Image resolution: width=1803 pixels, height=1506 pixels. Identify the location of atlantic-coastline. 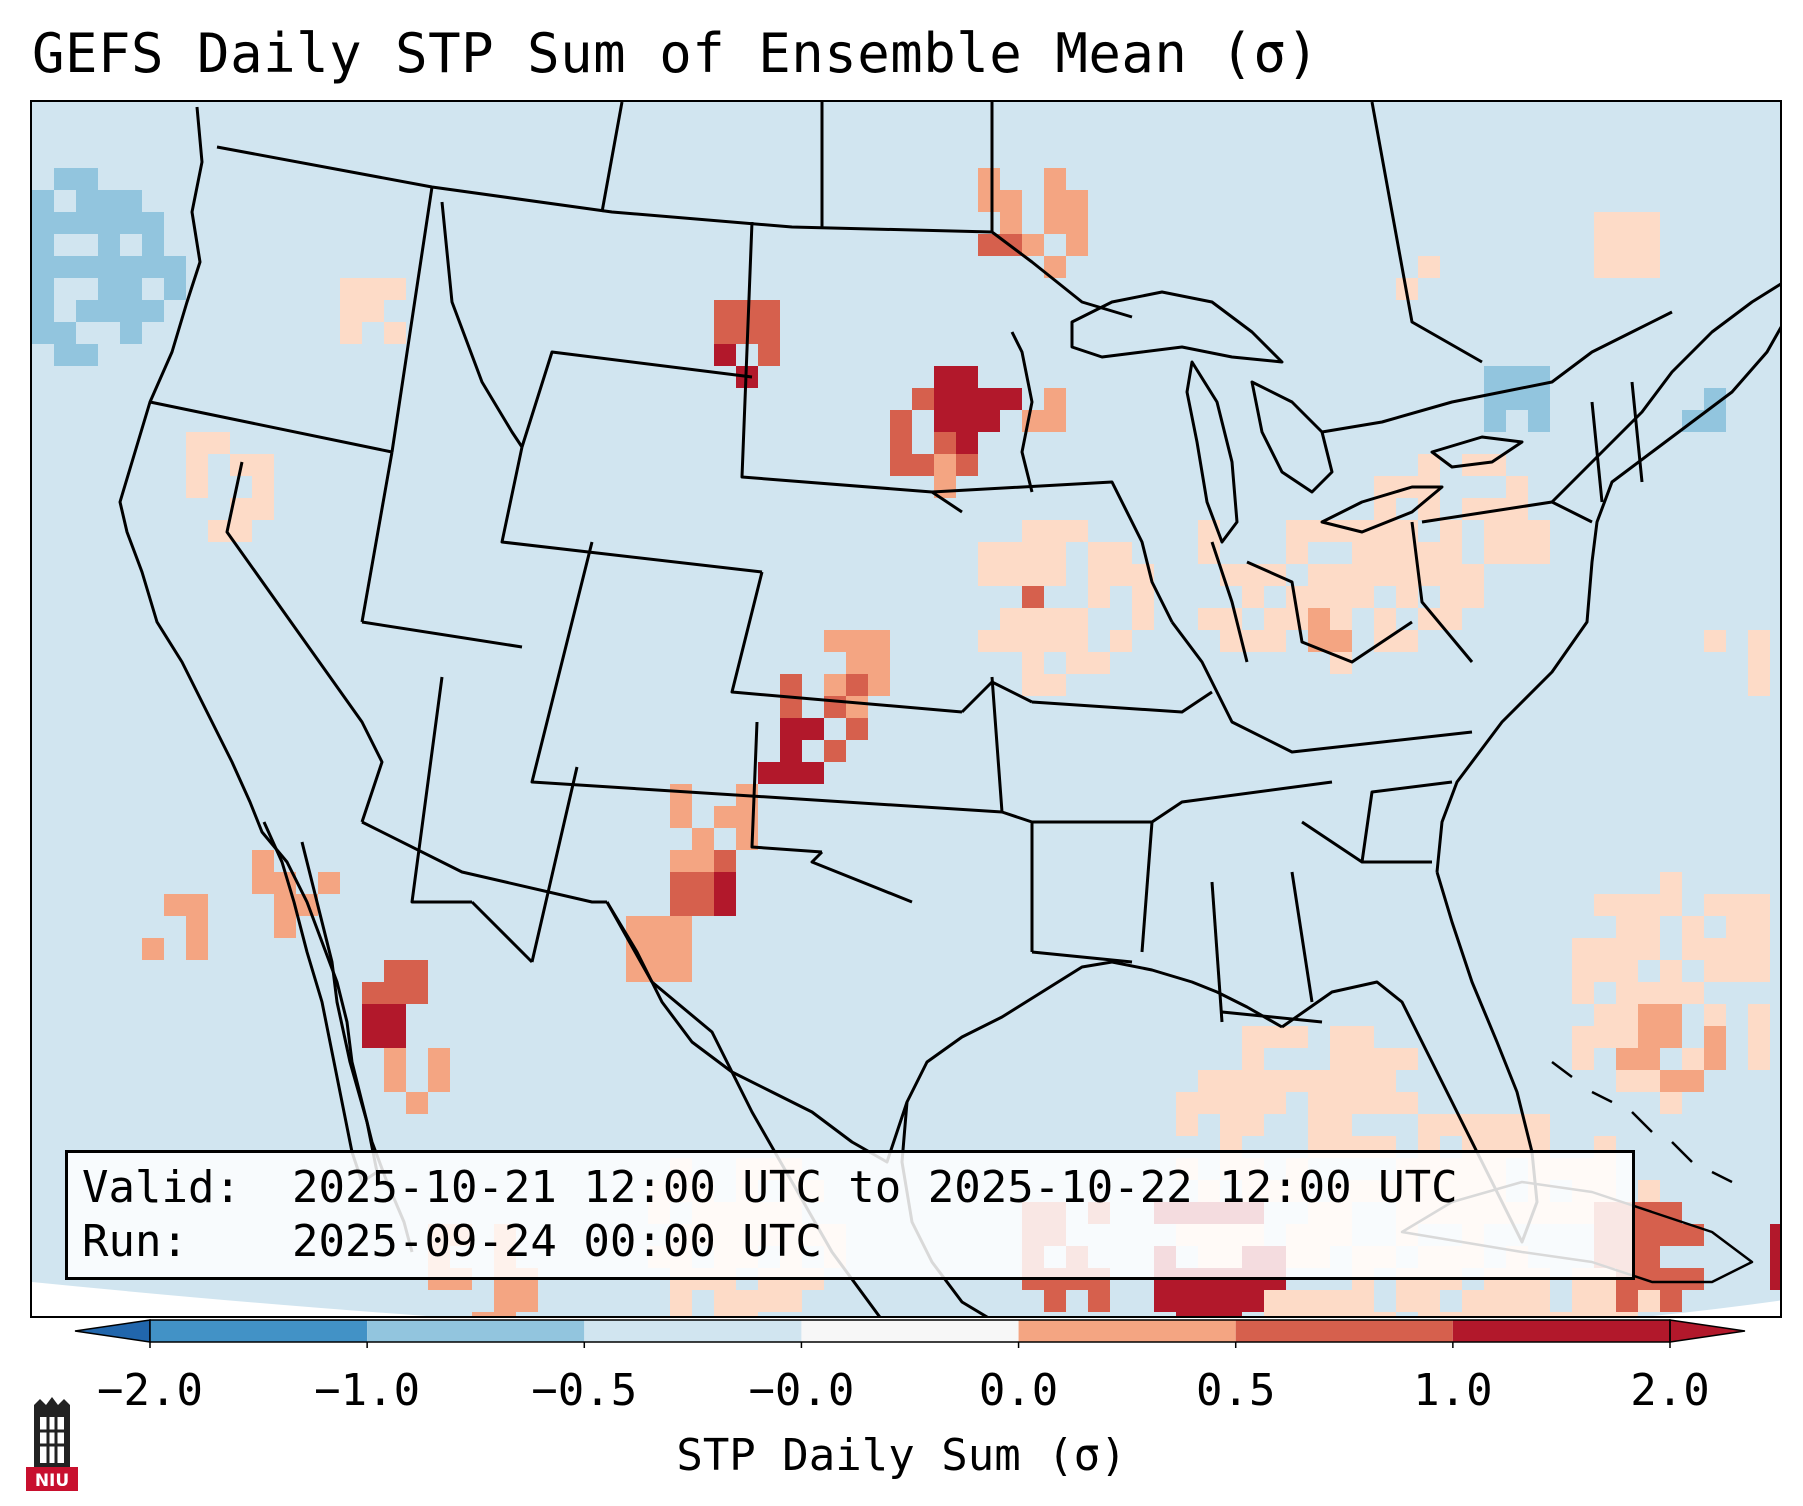
(1607, 599).